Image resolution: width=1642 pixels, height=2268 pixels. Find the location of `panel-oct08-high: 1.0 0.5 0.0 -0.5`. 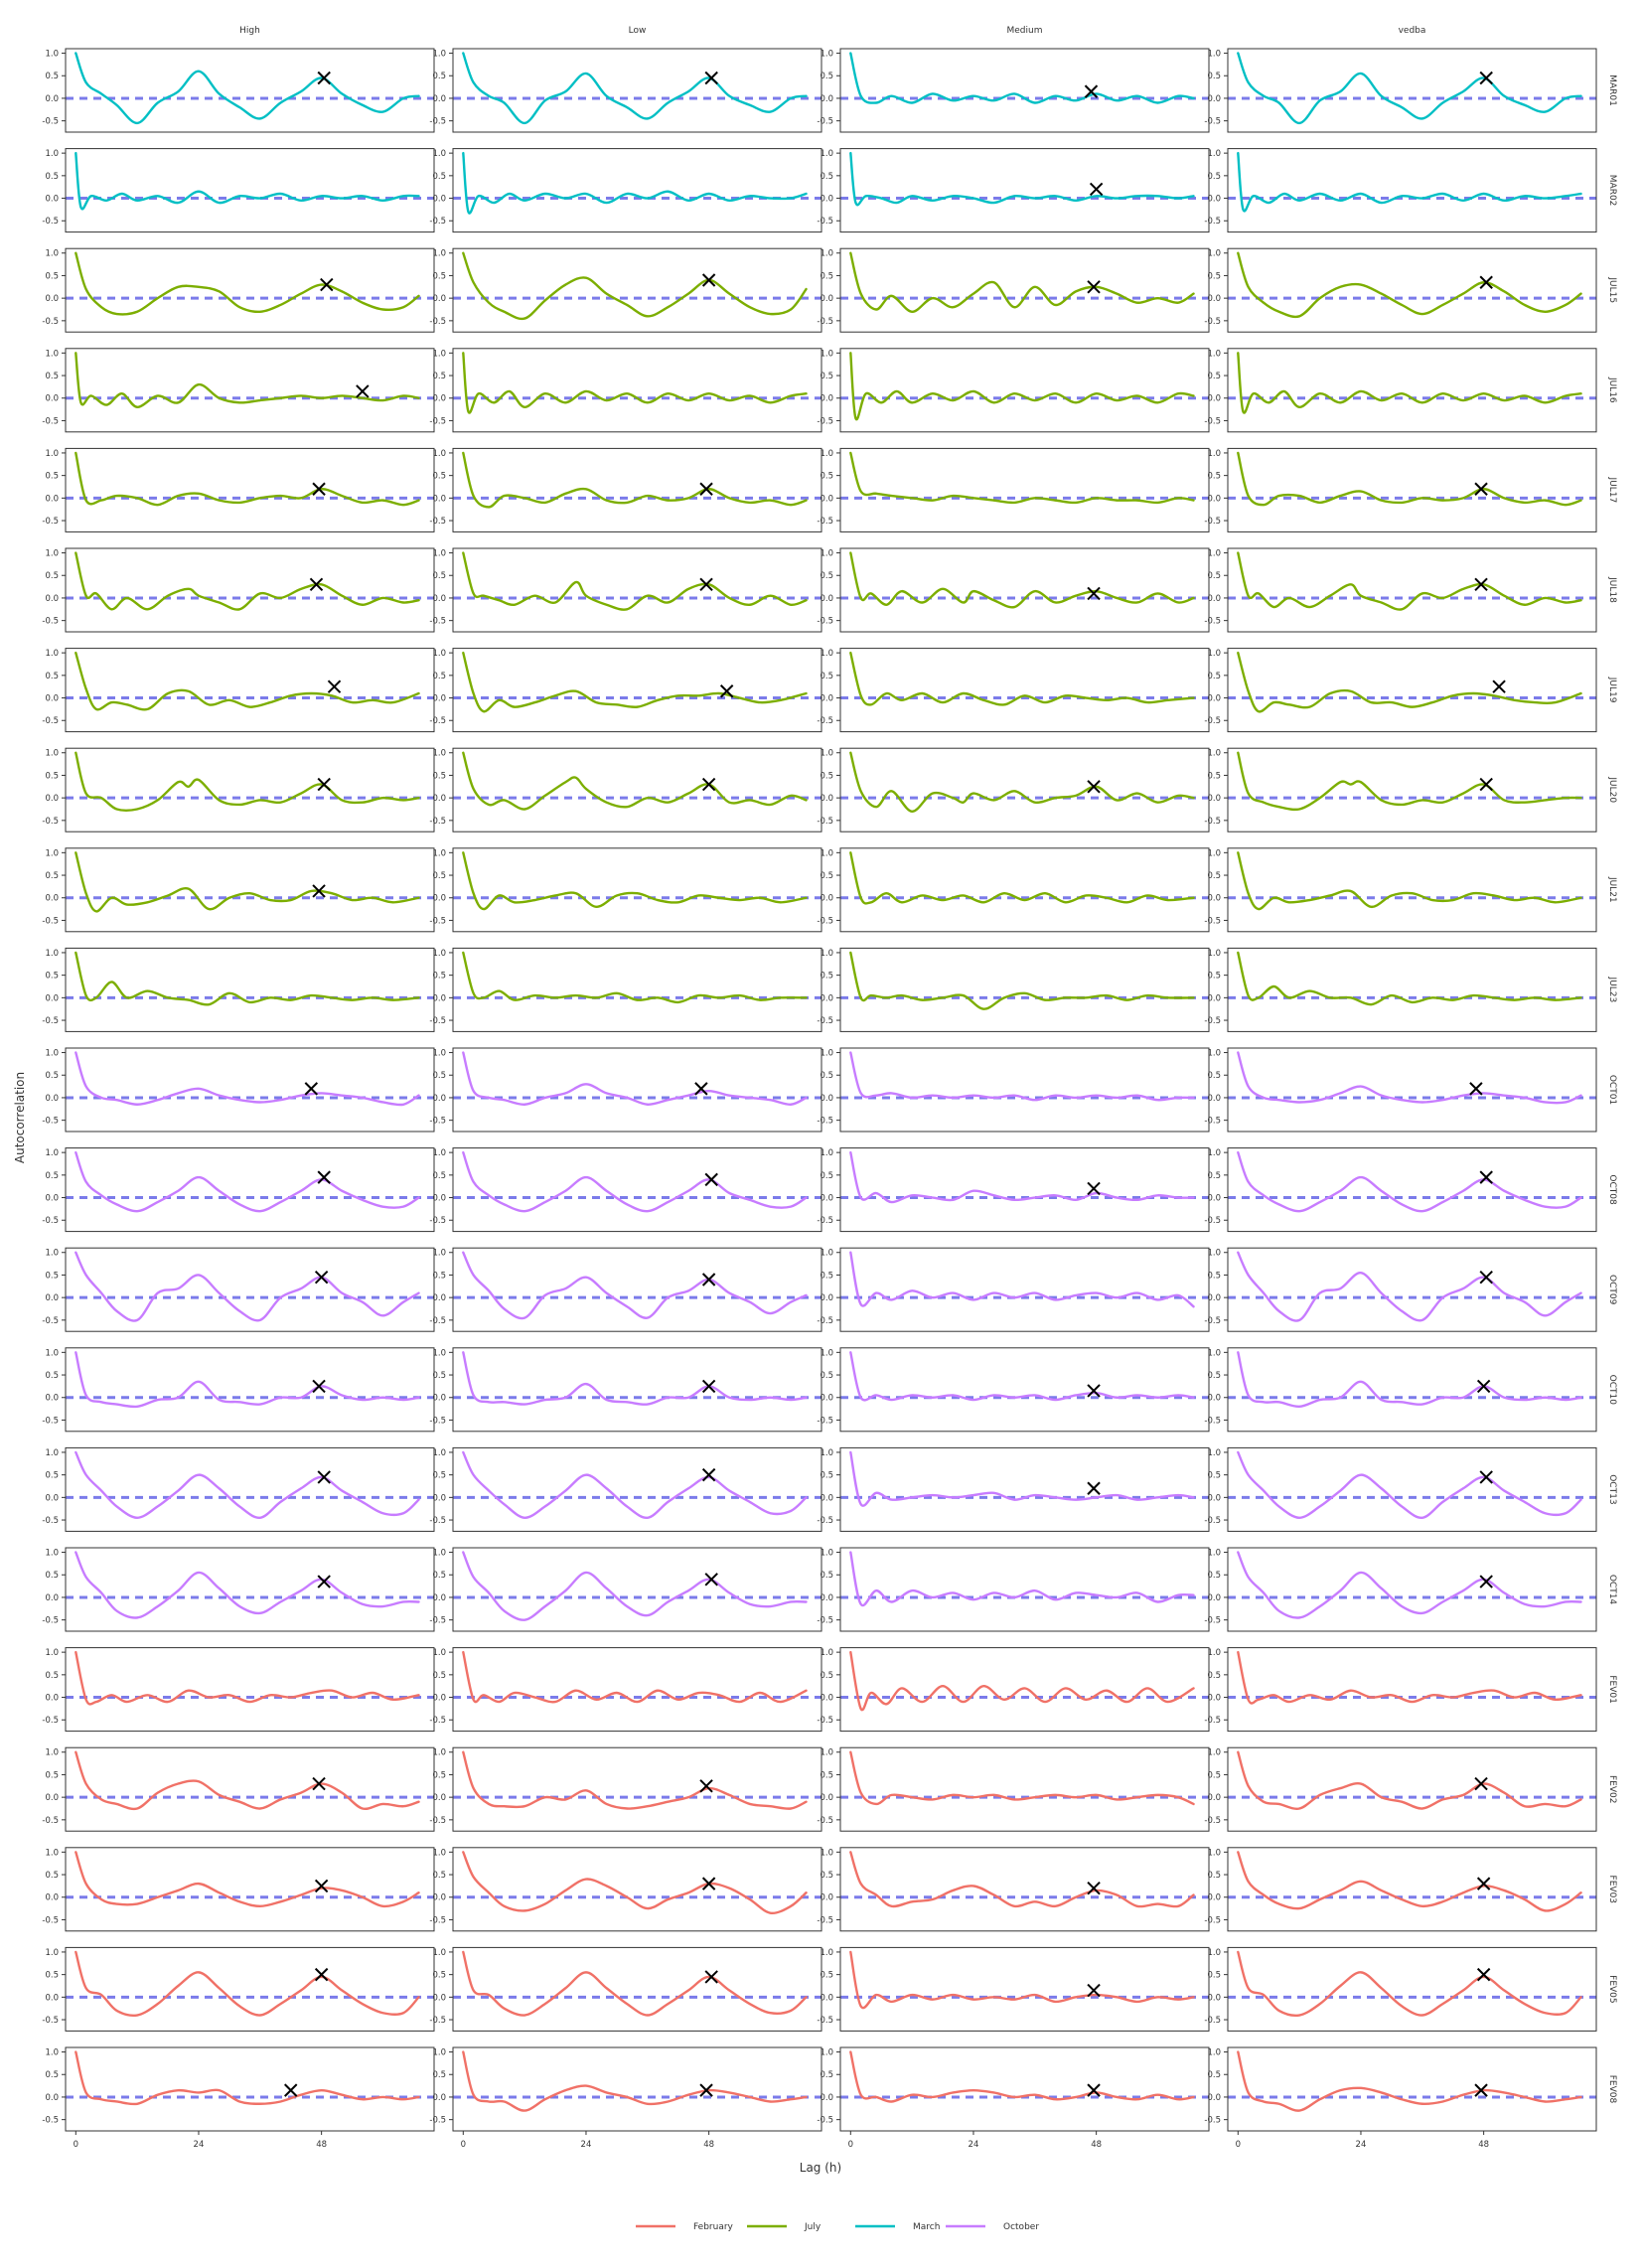

panel-oct08-high: 1.0 0.5 0.0 -0.5 is located at coordinates (238, 1190).